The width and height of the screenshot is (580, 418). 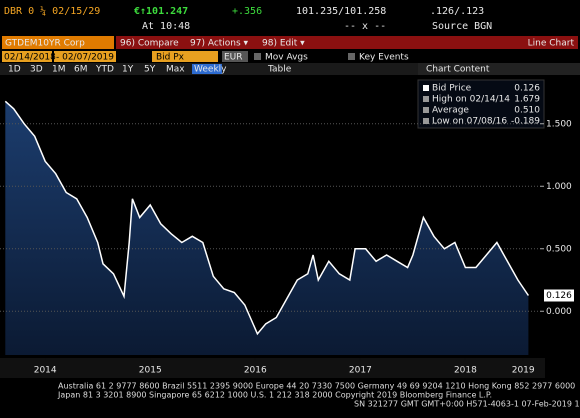 I want to click on security-field, so click(x=58, y=42).